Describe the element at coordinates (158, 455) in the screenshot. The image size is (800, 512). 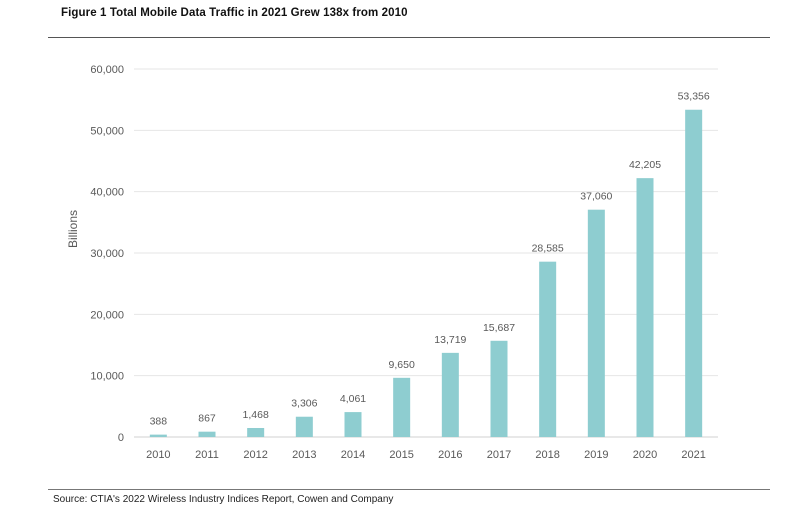
I see `x-tick-label: 2010` at that location.